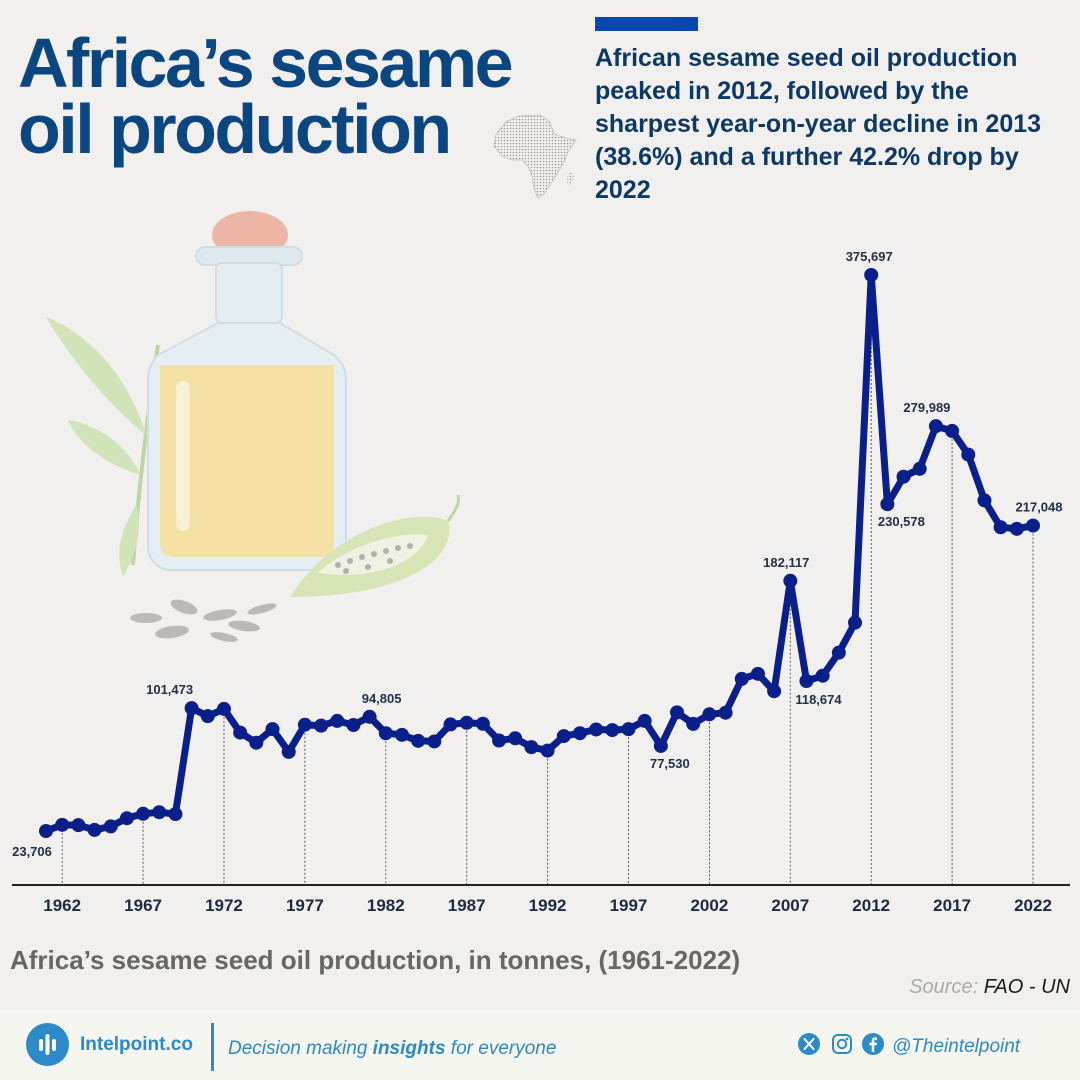  What do you see at coordinates (952, 905) in the screenshot?
I see `x-tick-label: 2017` at bounding box center [952, 905].